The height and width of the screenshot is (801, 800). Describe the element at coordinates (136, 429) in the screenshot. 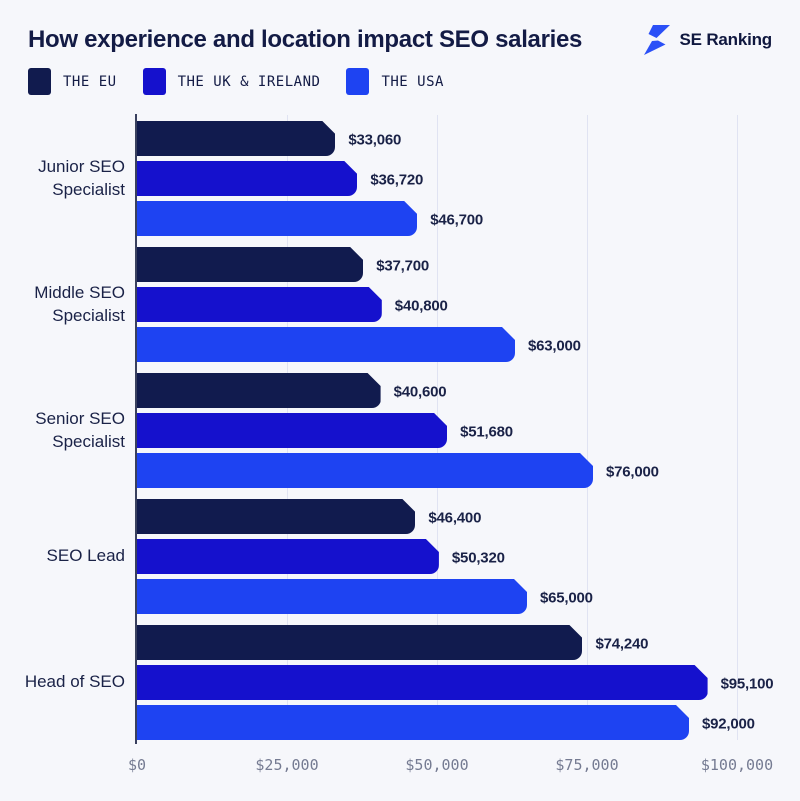

I see `y-axis-line` at that location.